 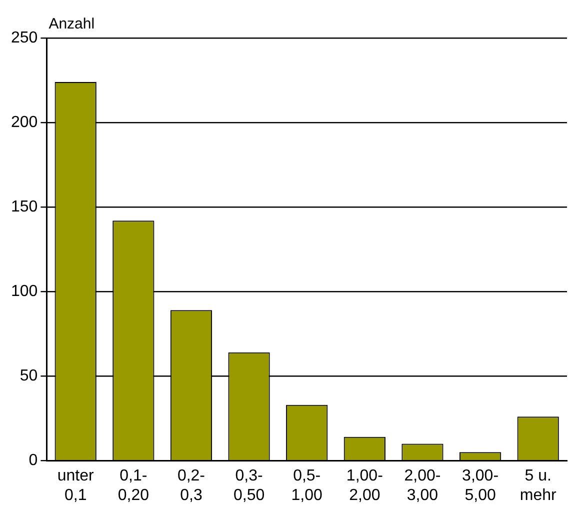 What do you see at coordinates (134, 486) in the screenshot?
I see `x-tick-label: 0,1- 0,20` at bounding box center [134, 486].